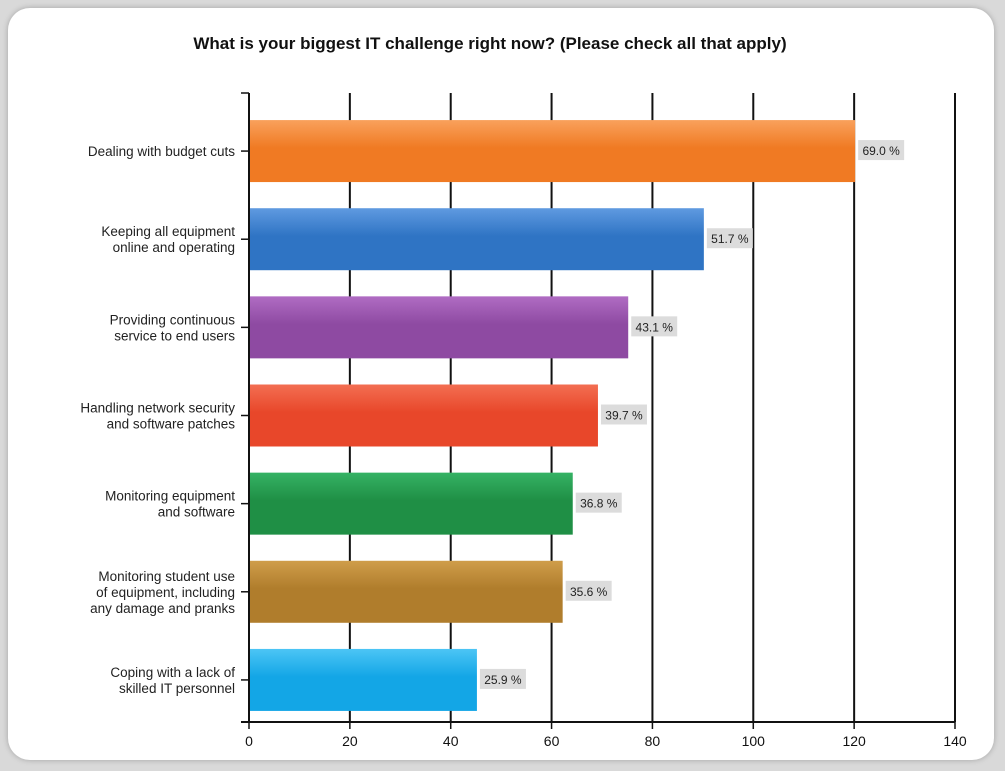 The width and height of the screenshot is (1005, 771). I want to click on data-label: 39.7 %, so click(624, 416).